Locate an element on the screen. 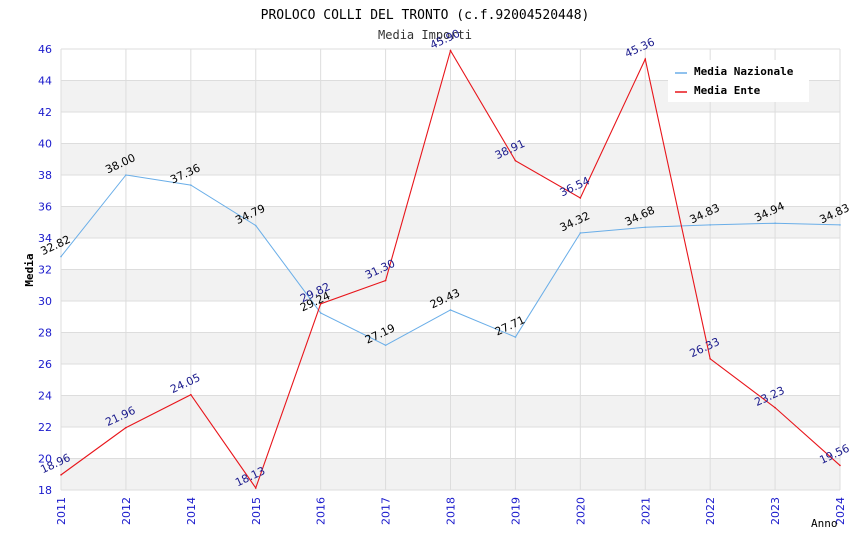 This screenshot has width=850, height=550. y-tick-label: 42 is located at coordinates (45, 112).